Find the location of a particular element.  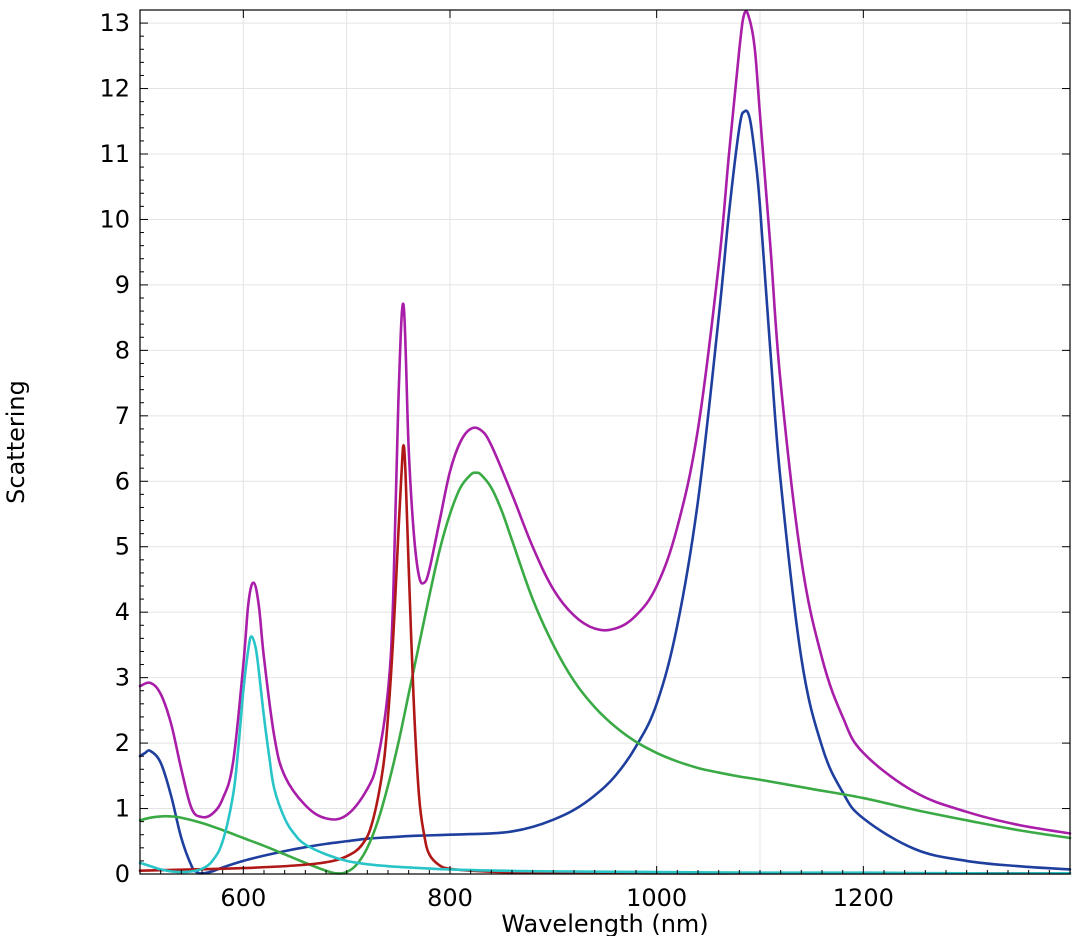

y-axis-title: Scattering is located at coordinates (16, 442).